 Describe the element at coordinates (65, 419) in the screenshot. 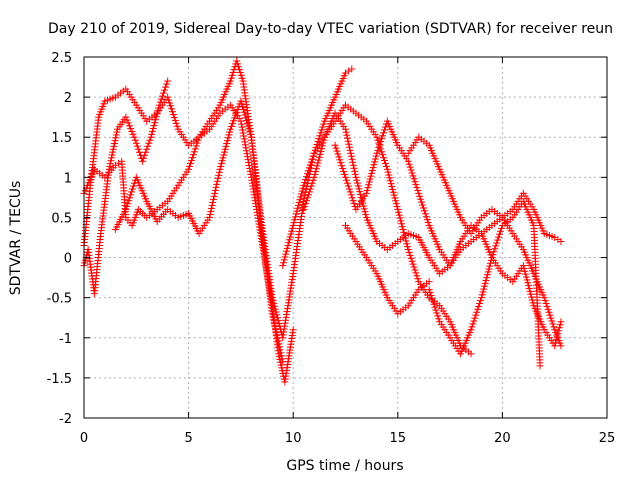

I see `y-tick-label: -2` at that location.